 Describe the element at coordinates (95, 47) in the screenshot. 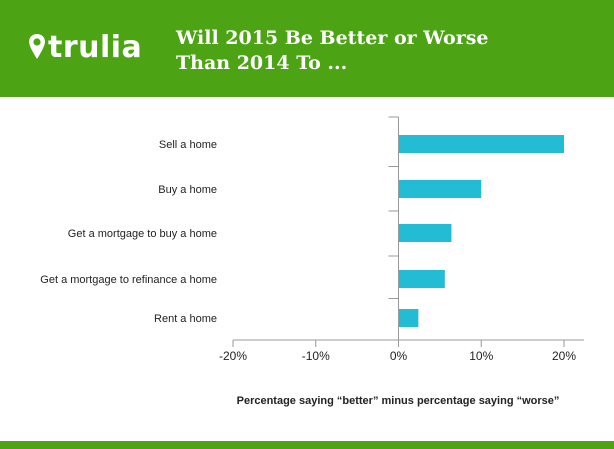

I see `logo-text: trulia` at that location.